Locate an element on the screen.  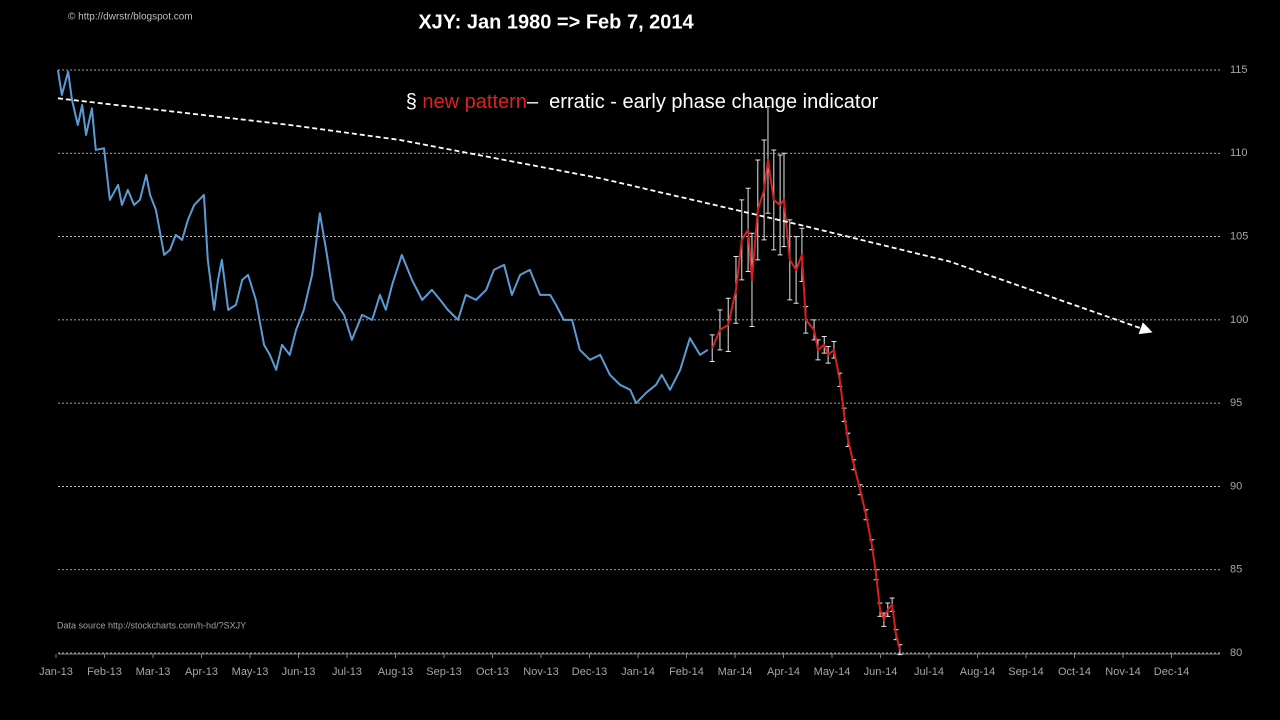
annotation-part: – erratic - early phase change indicator is located at coordinates (703, 102).